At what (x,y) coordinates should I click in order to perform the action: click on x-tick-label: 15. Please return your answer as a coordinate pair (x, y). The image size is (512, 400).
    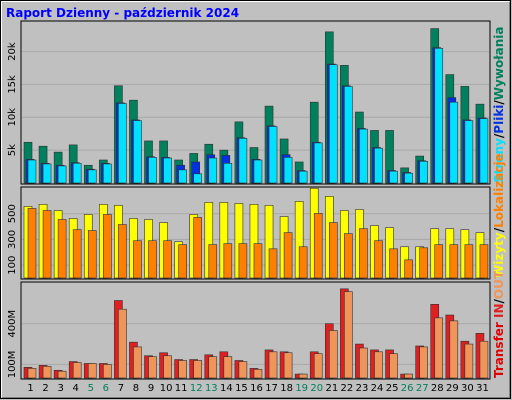
    Looking at the image, I should click on (241, 388).